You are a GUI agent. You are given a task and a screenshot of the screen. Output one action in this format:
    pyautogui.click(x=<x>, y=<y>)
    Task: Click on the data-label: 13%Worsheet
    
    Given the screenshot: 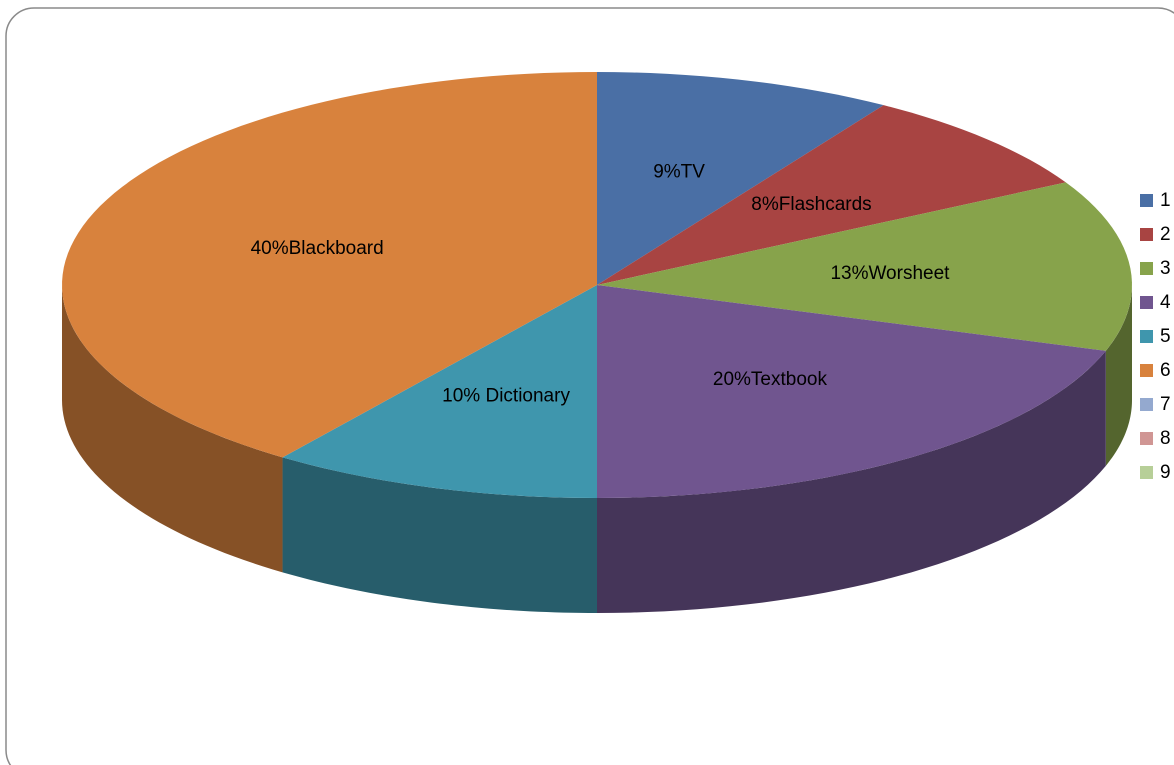 What is the action you would take?
    pyautogui.click(x=890, y=273)
    